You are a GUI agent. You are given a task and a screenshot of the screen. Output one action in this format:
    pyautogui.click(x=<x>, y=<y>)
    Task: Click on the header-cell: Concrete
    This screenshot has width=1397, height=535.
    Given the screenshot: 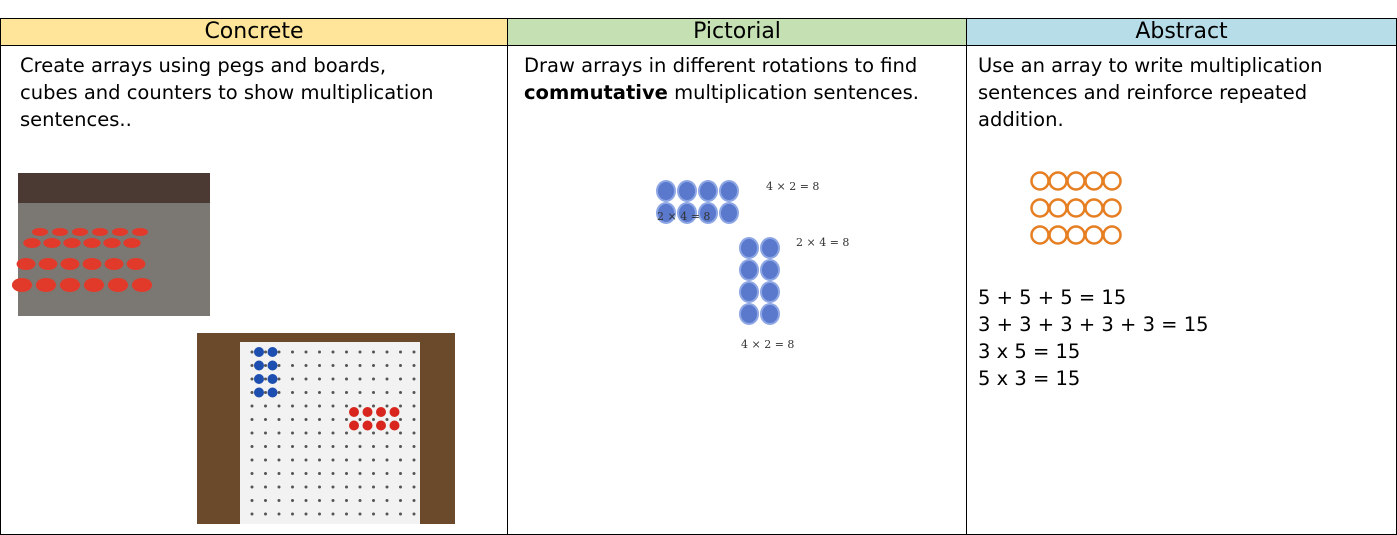 What is the action you would take?
    pyautogui.click(x=254, y=32)
    